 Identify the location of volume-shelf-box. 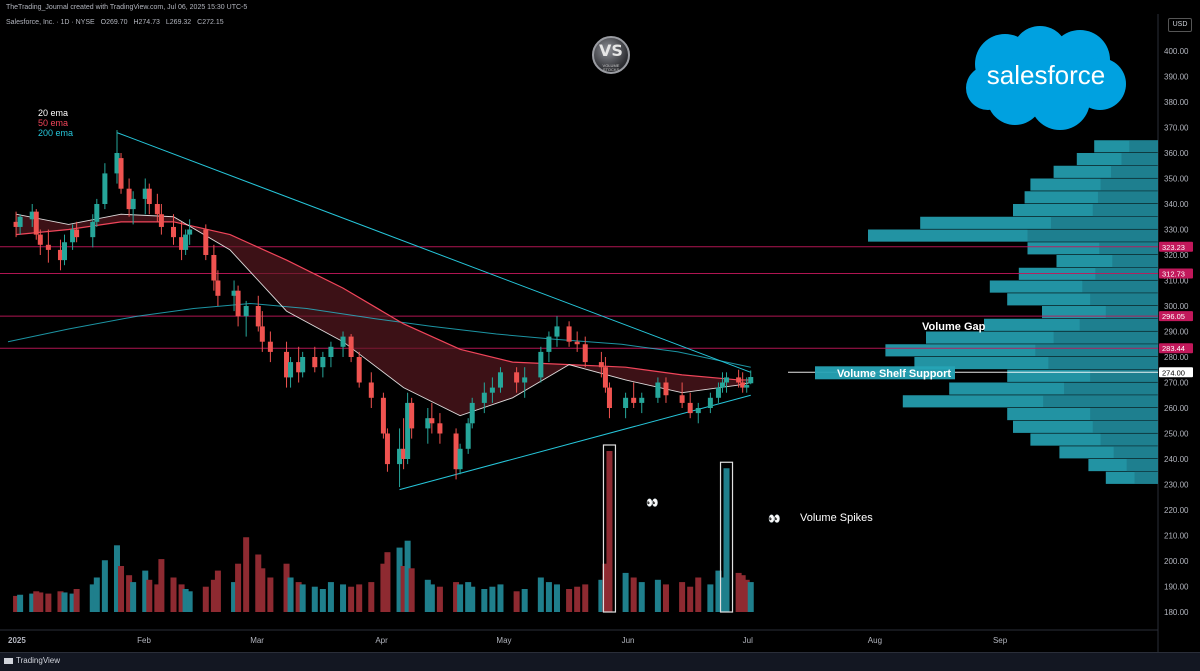
(885, 373).